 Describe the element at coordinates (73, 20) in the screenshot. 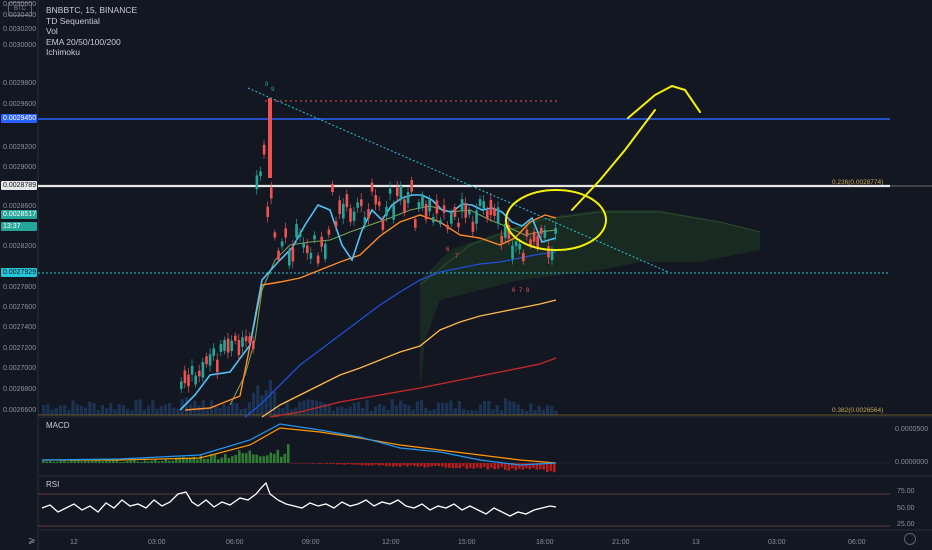

I see `legend-study-td: TD Sequential` at that location.